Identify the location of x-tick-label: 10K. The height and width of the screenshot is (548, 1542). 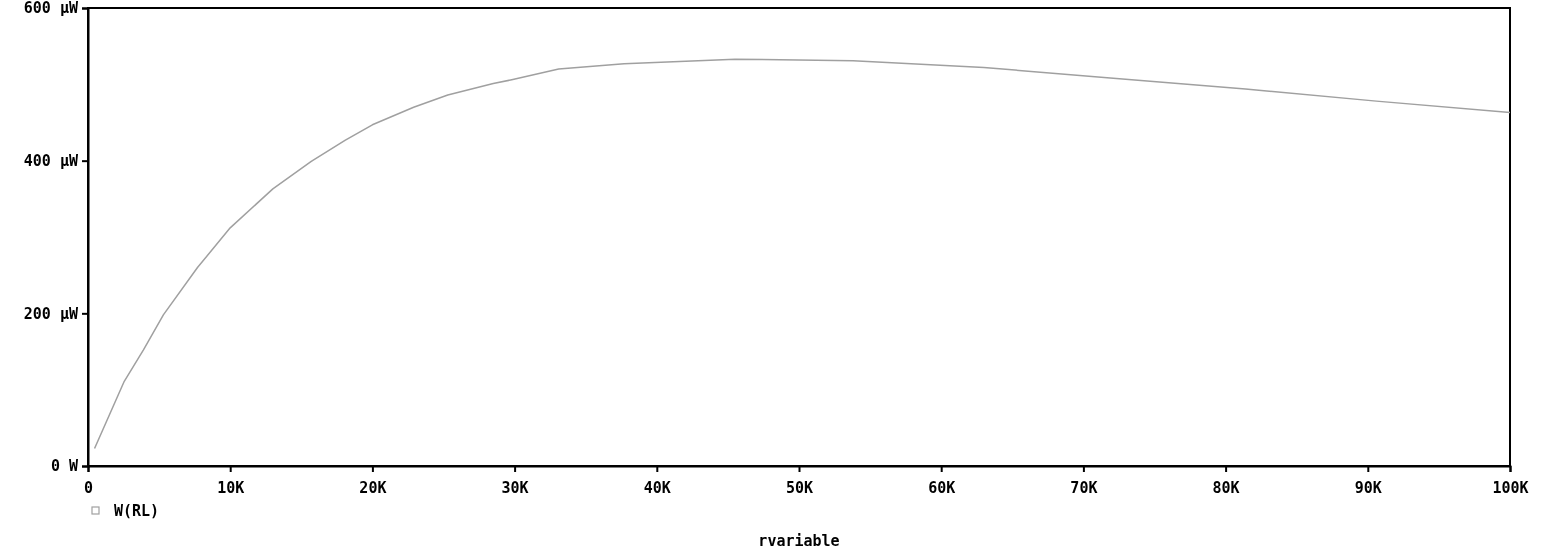
(231, 487).